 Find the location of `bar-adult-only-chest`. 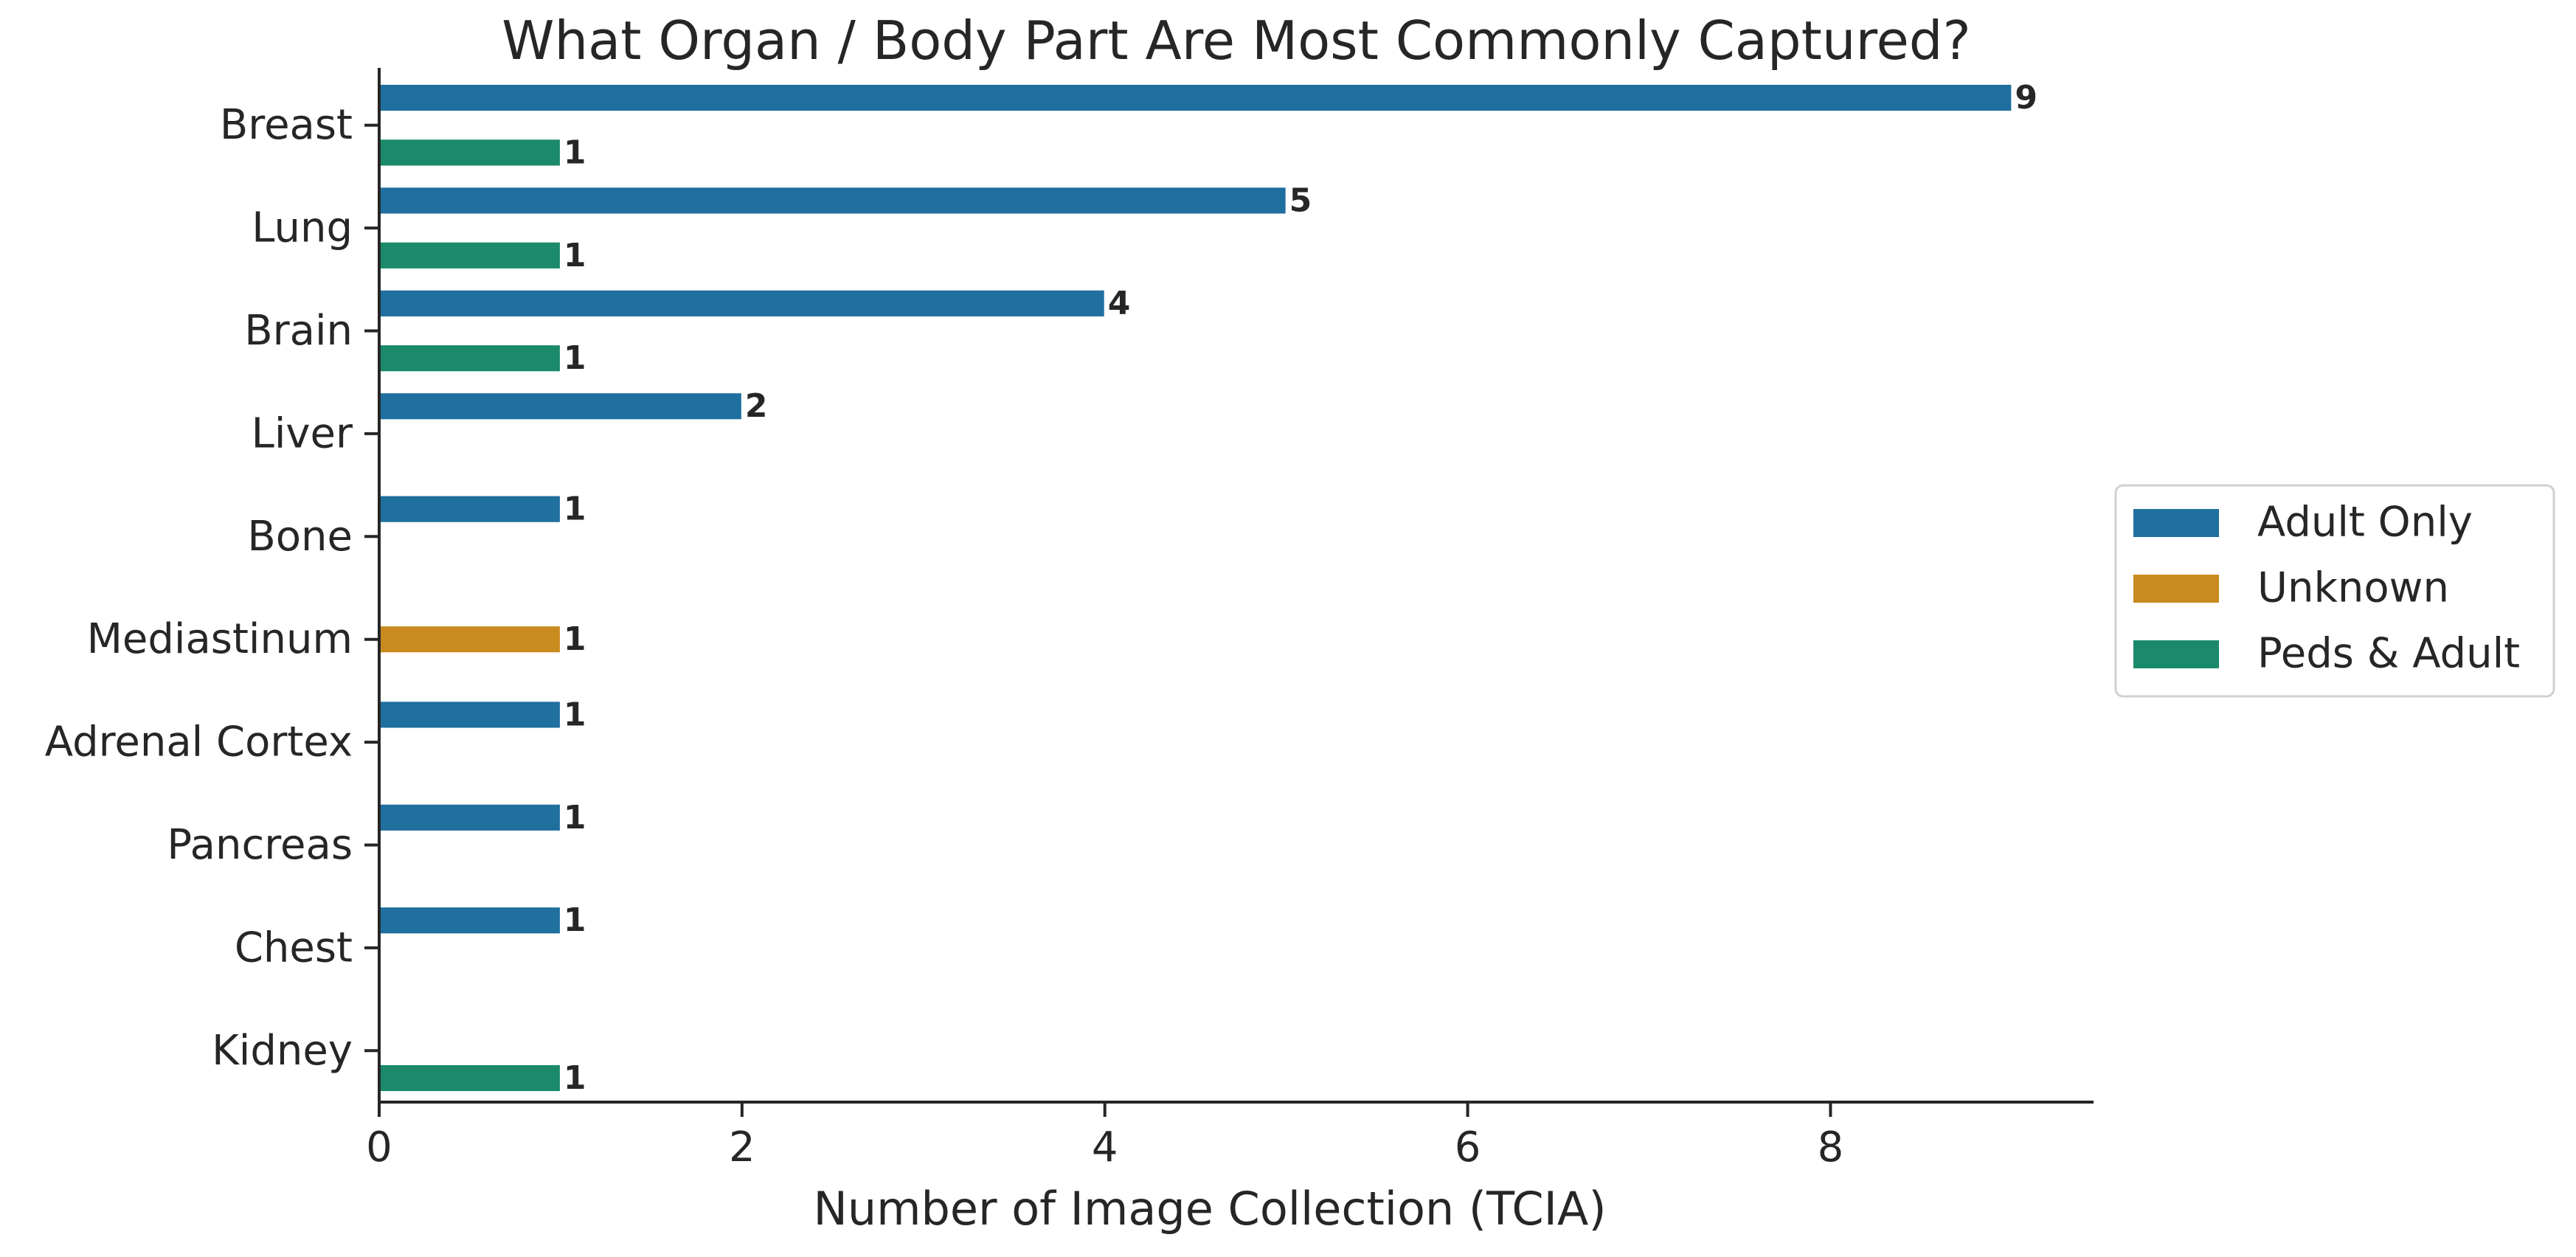

bar-adult-only-chest is located at coordinates (470, 920).